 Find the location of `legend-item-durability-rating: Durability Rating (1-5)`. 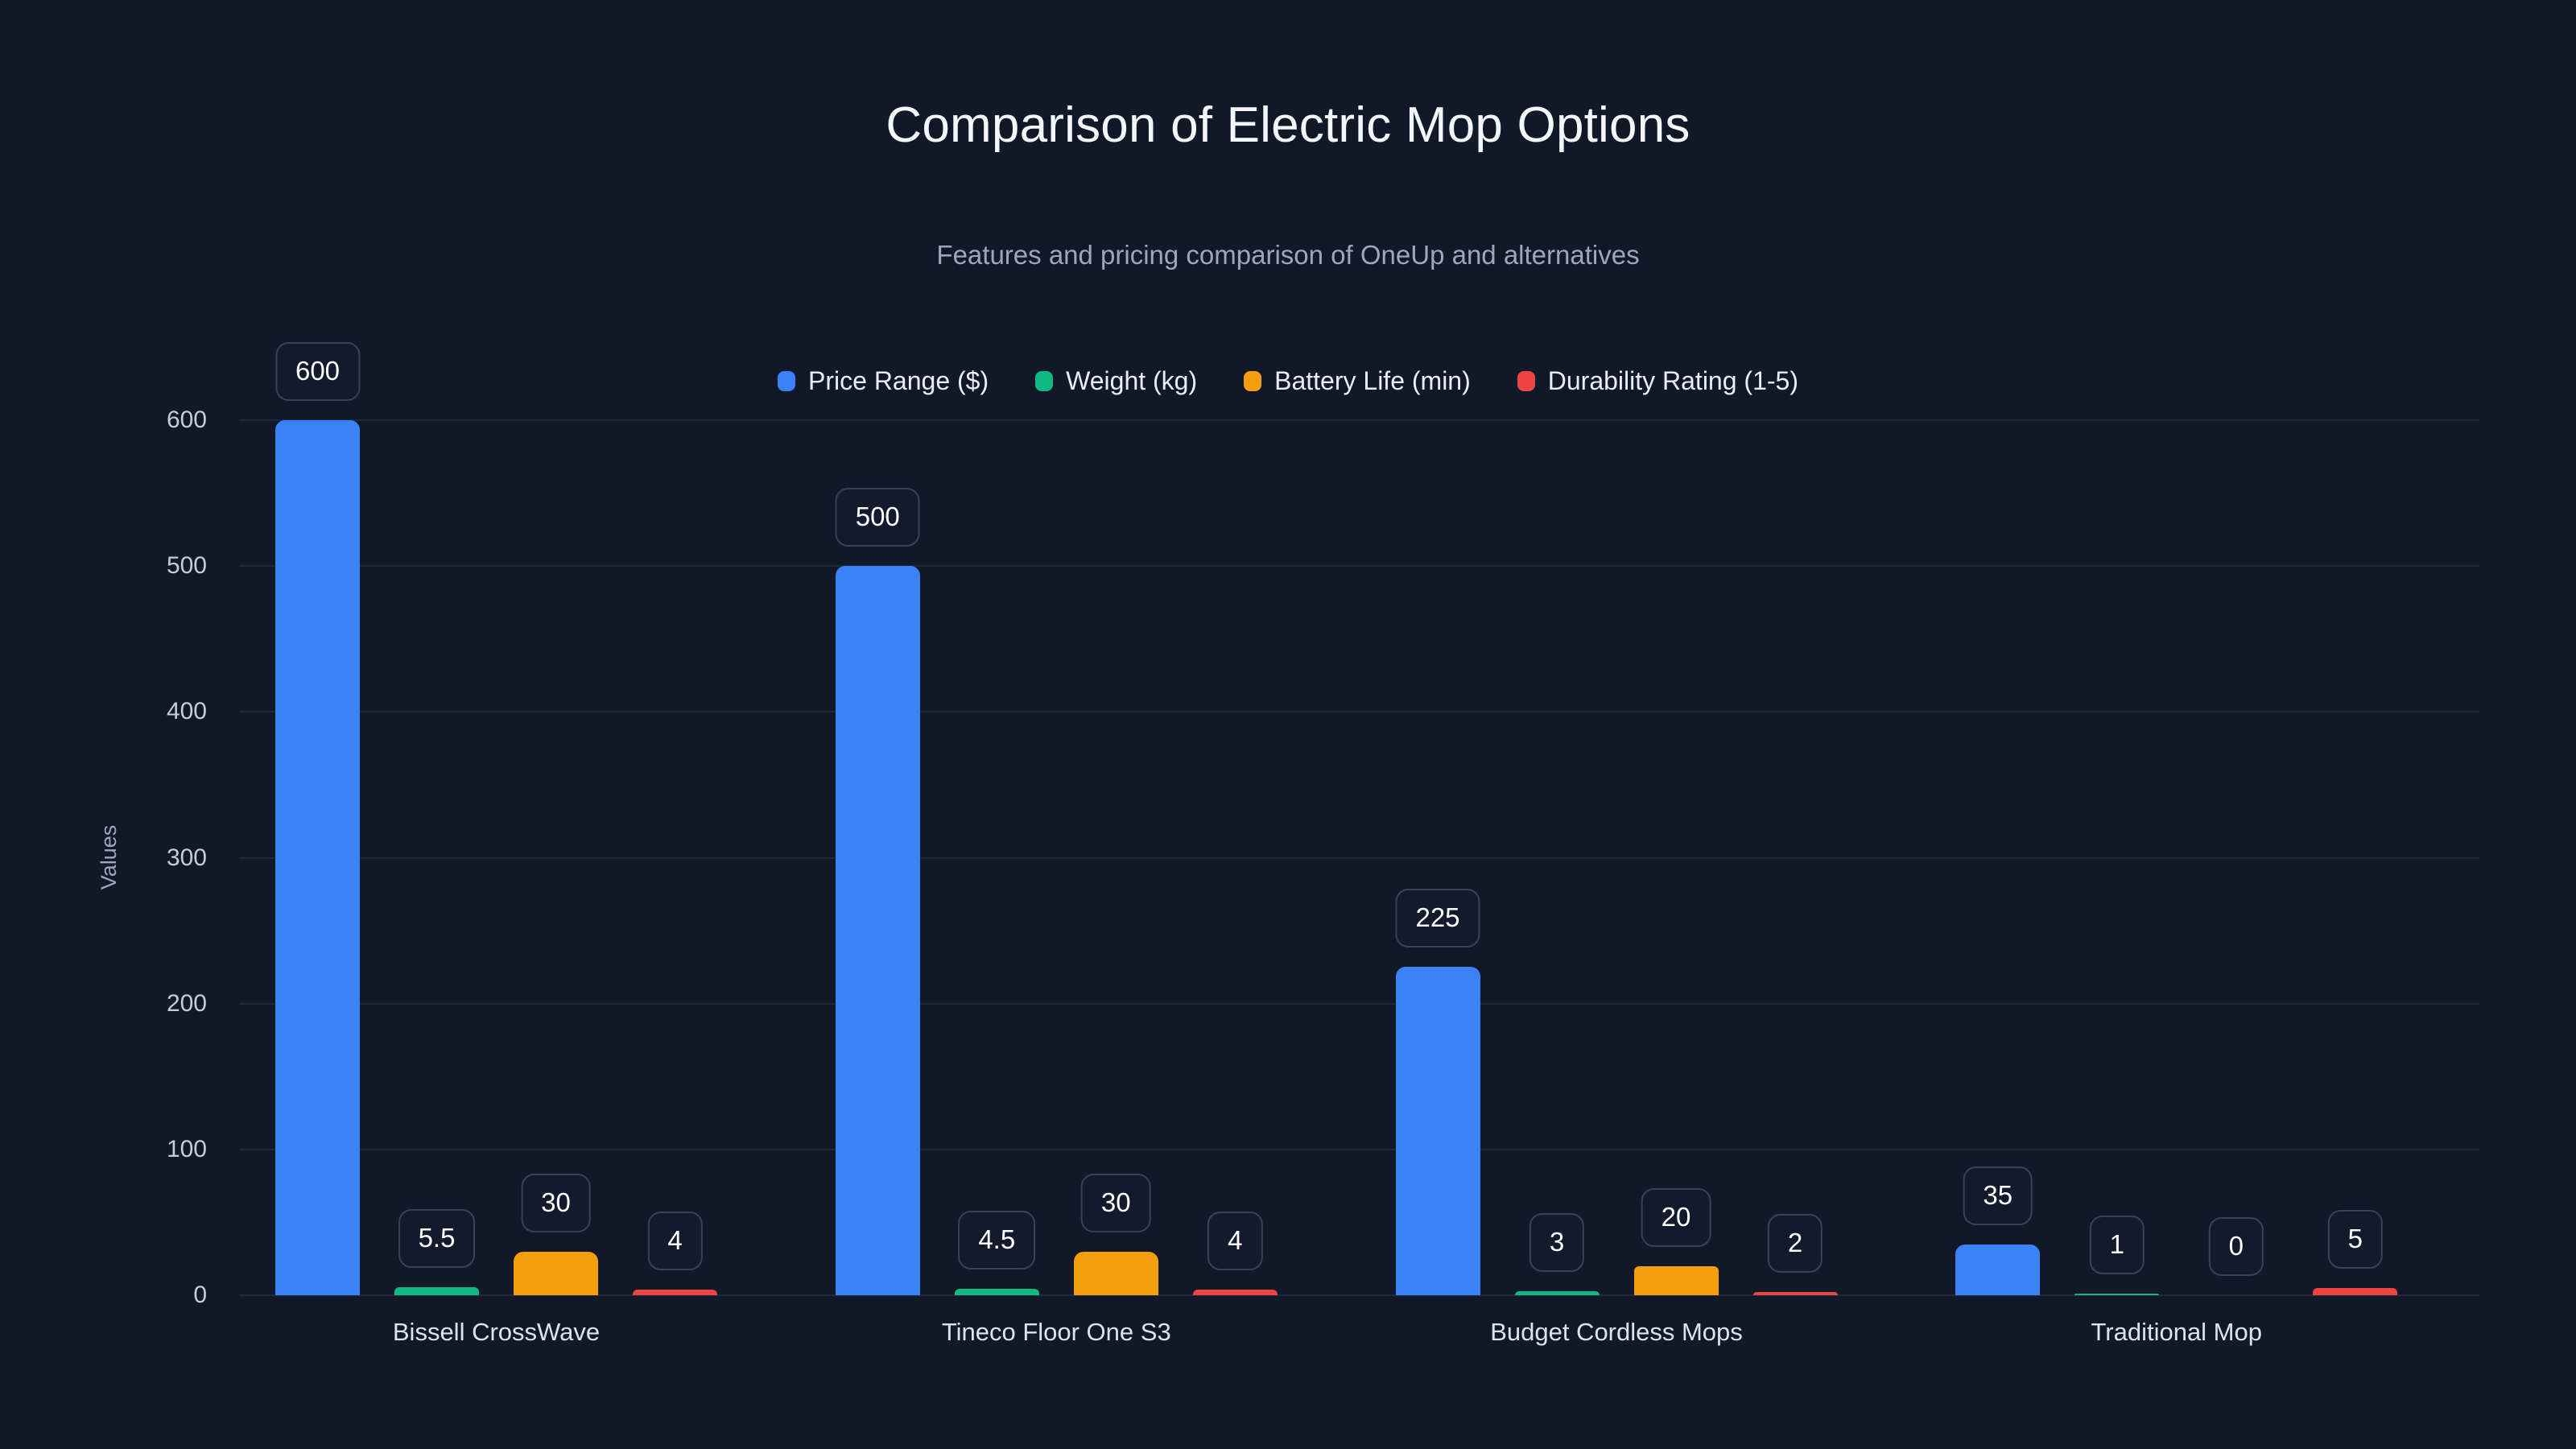

legend-item-durability-rating: Durability Rating (1-5) is located at coordinates (1657, 381).